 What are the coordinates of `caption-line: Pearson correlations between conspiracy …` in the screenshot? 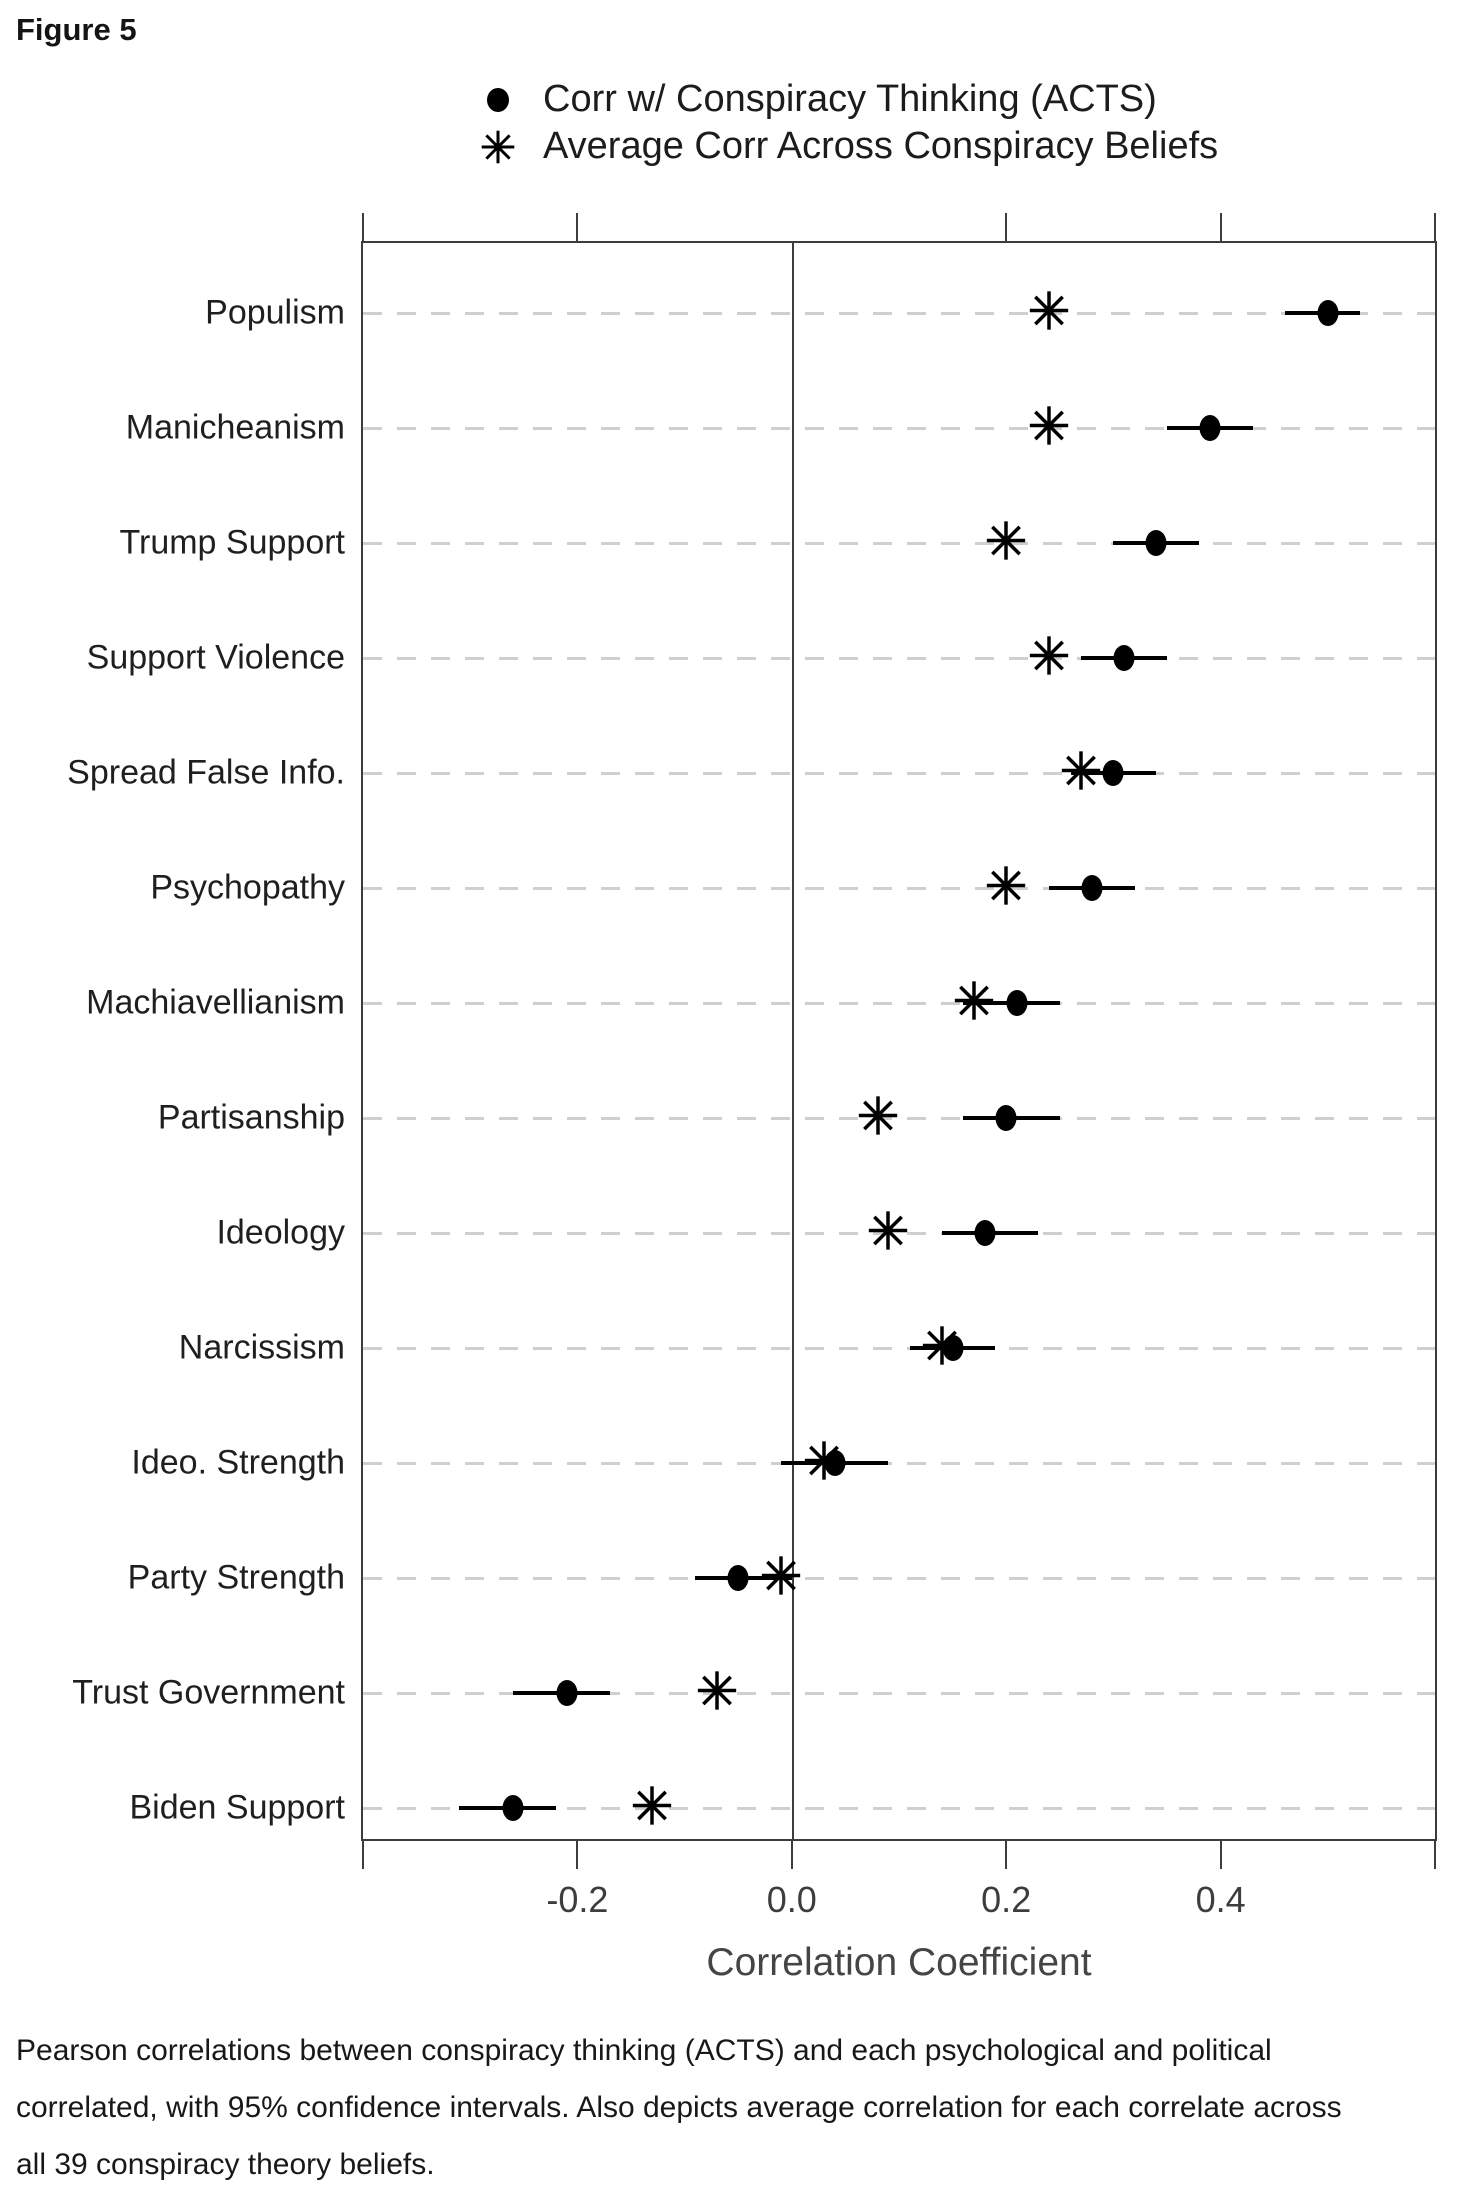 It's located at (644, 2050).